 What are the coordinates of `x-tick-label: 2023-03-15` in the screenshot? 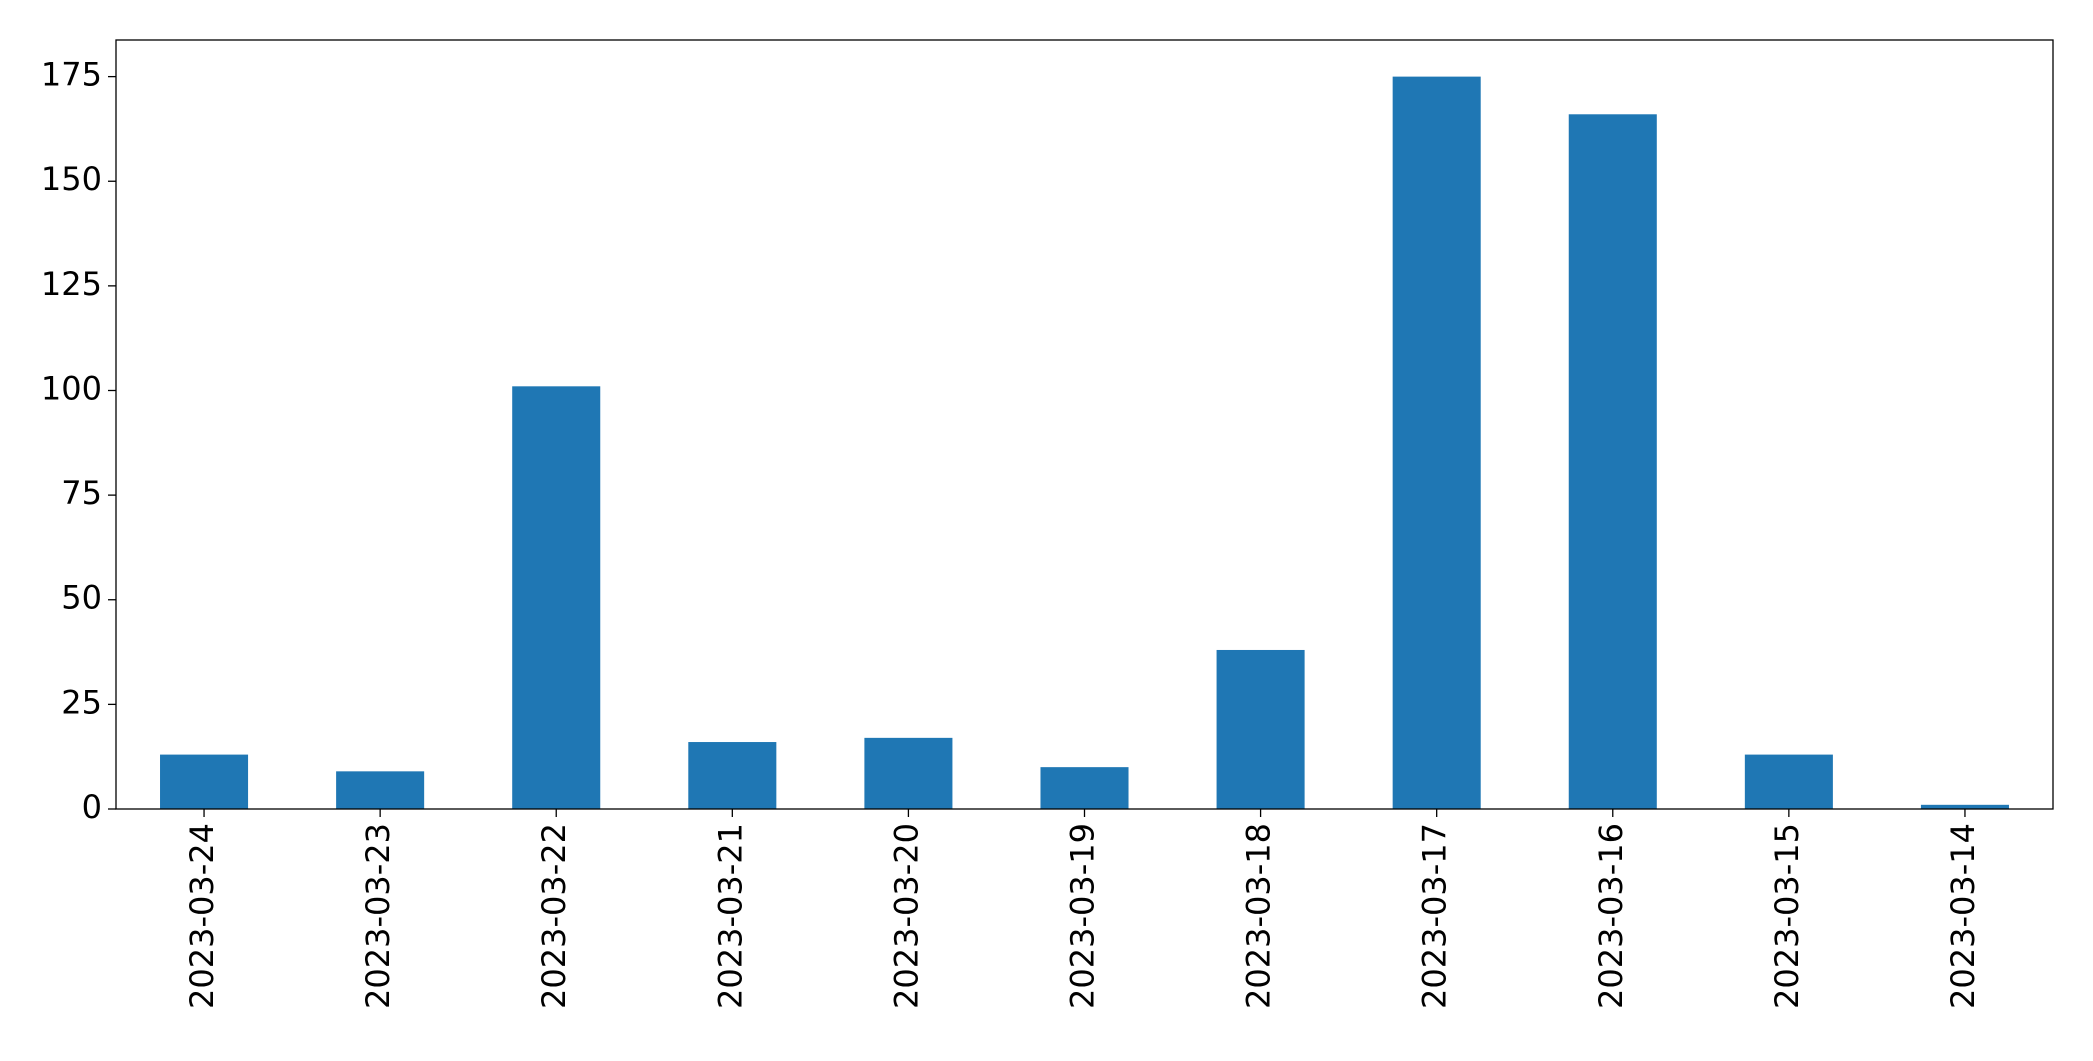 It's located at (1787, 916).